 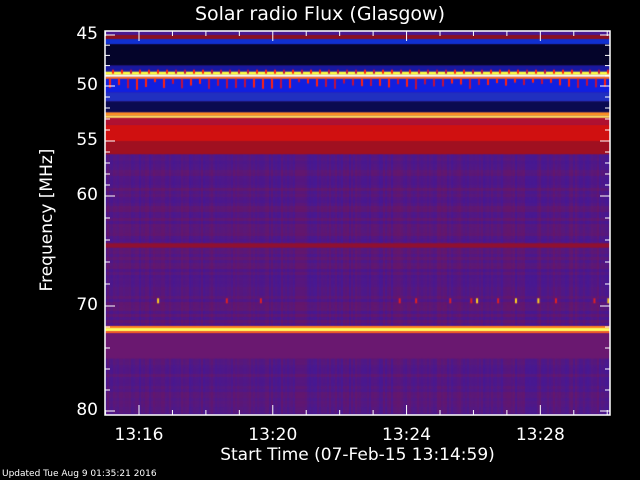 I want to click on x-tick-label: 13:16, so click(x=139, y=435).